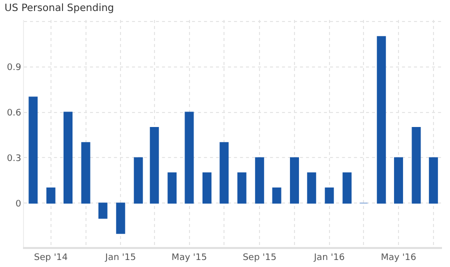  I want to click on y-tick-label: 0, so click(18, 204).